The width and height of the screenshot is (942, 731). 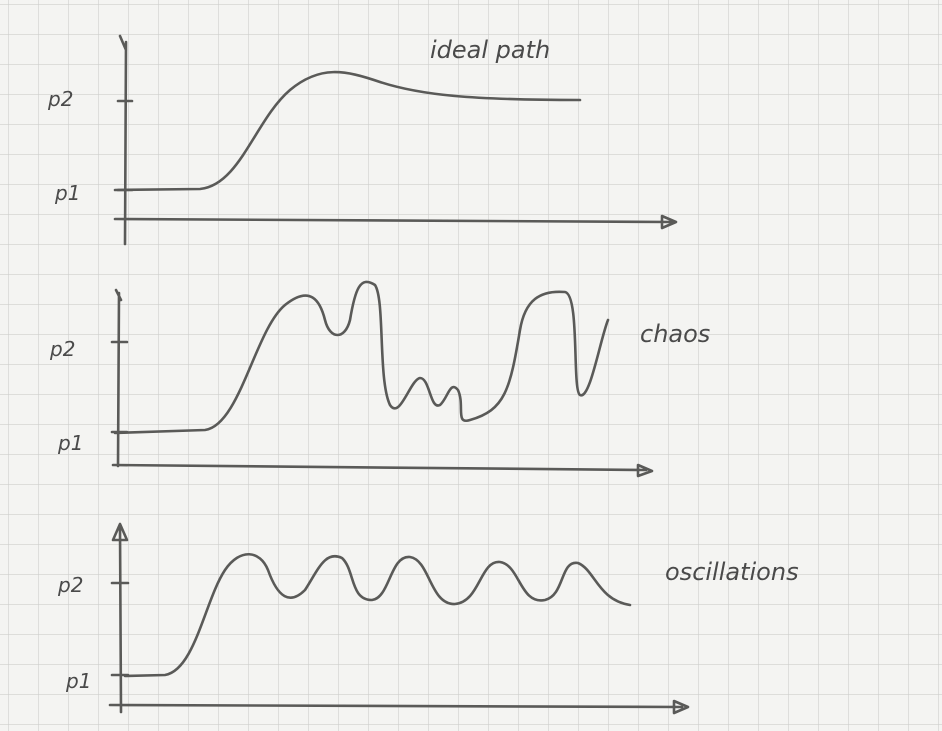 I want to click on ideal-curve, so click(x=347, y=131).